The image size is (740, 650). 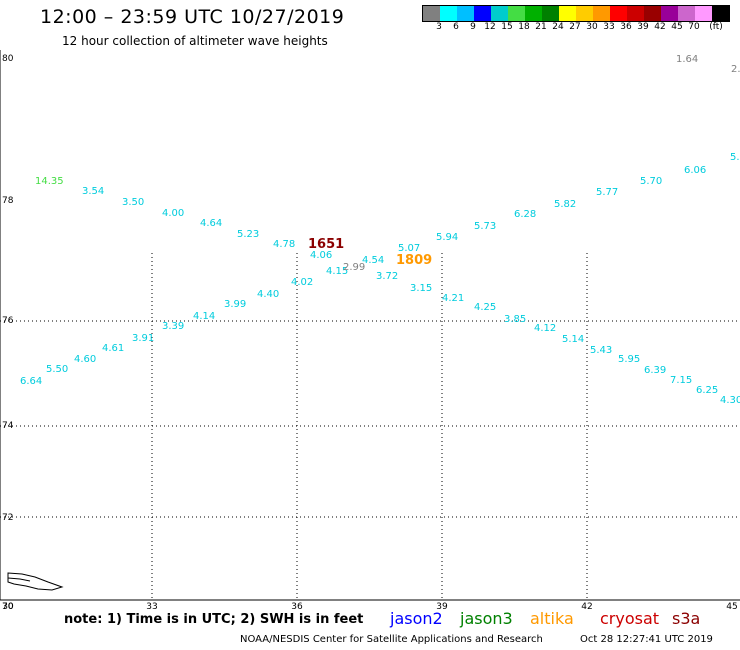 What do you see at coordinates (731, 607) in the screenshot?
I see `lon-label: 45` at bounding box center [731, 607].